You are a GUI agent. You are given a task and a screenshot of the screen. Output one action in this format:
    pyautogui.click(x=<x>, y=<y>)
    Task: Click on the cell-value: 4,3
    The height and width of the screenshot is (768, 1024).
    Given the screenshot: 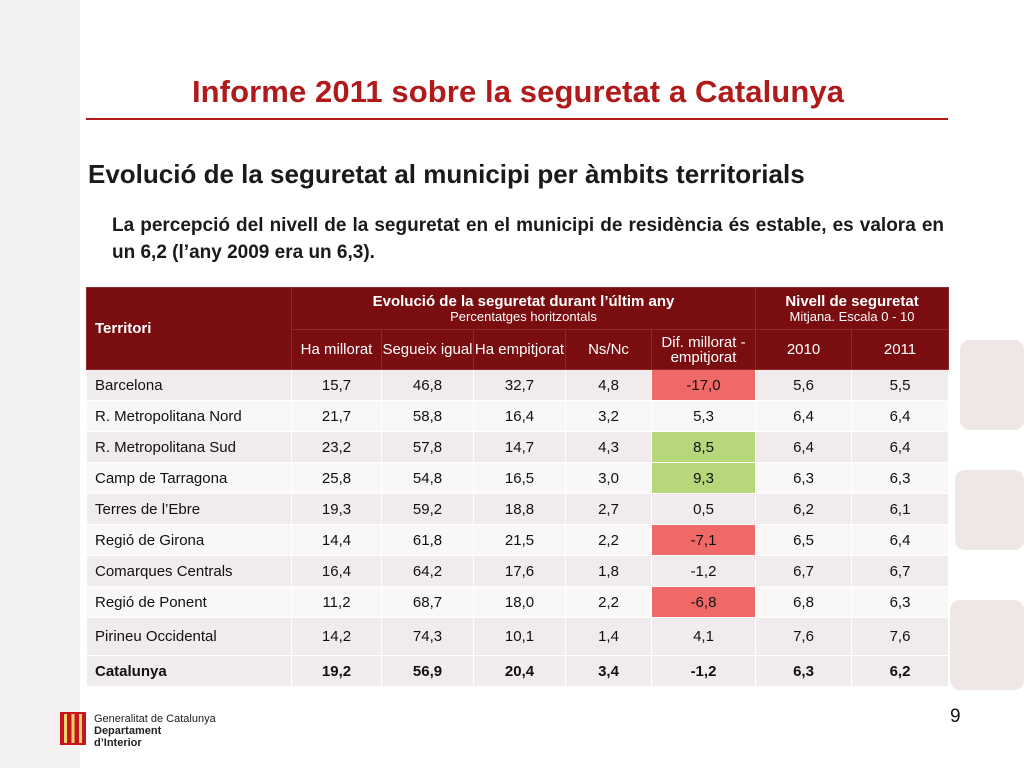 What is the action you would take?
    pyautogui.click(x=608, y=447)
    